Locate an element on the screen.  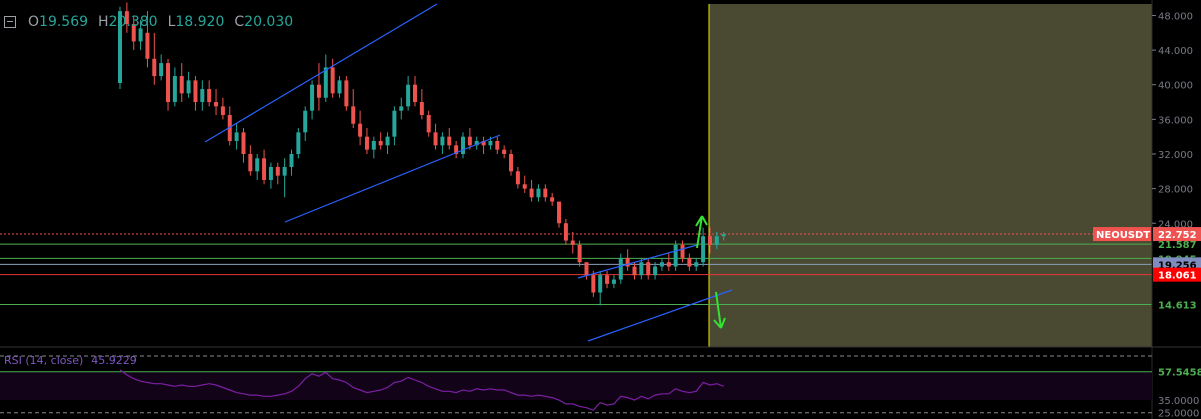
price-tick-label: 44.000 is located at coordinates (1175, 51).